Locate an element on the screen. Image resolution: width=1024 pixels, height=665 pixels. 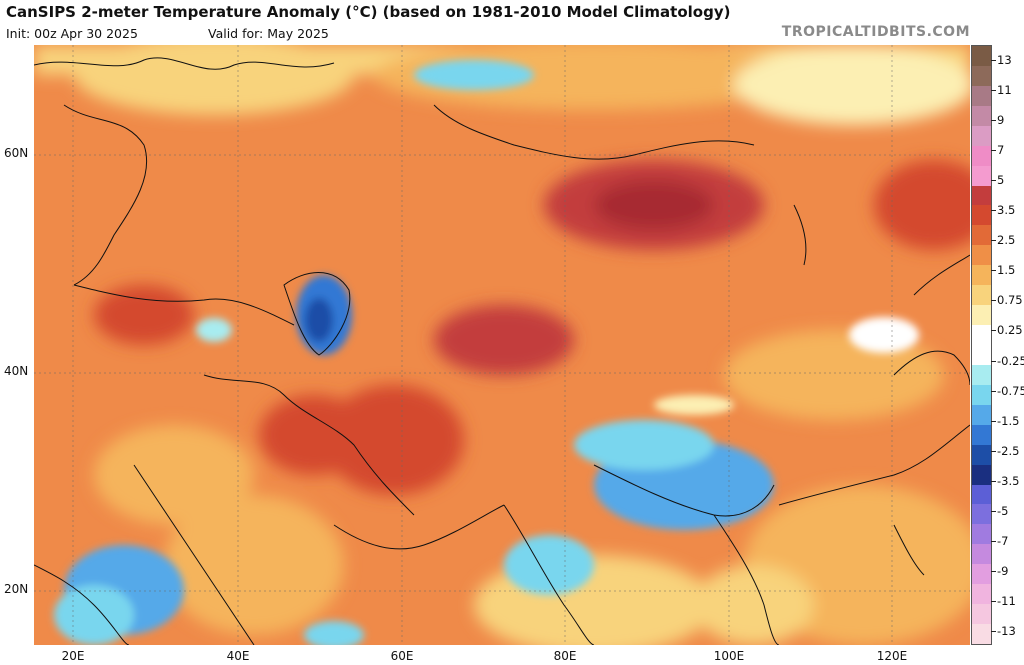
valid-time: Valid for: May 2025 is located at coordinates (268, 33).